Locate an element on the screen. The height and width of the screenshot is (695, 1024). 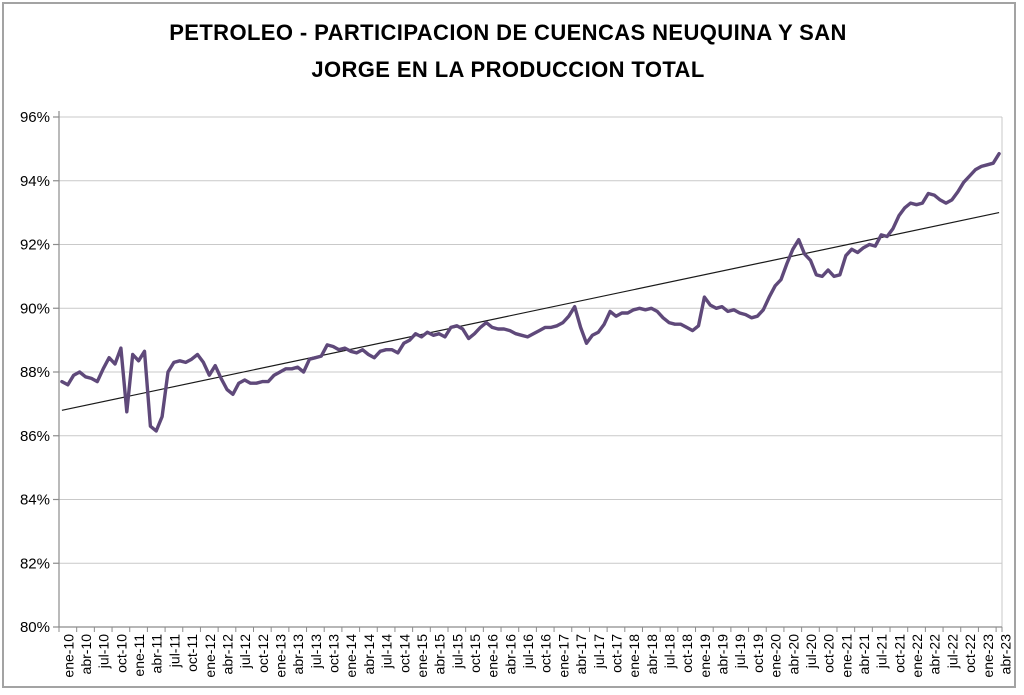
x-tick-label: ene-16 is located at coordinates (493, 656).